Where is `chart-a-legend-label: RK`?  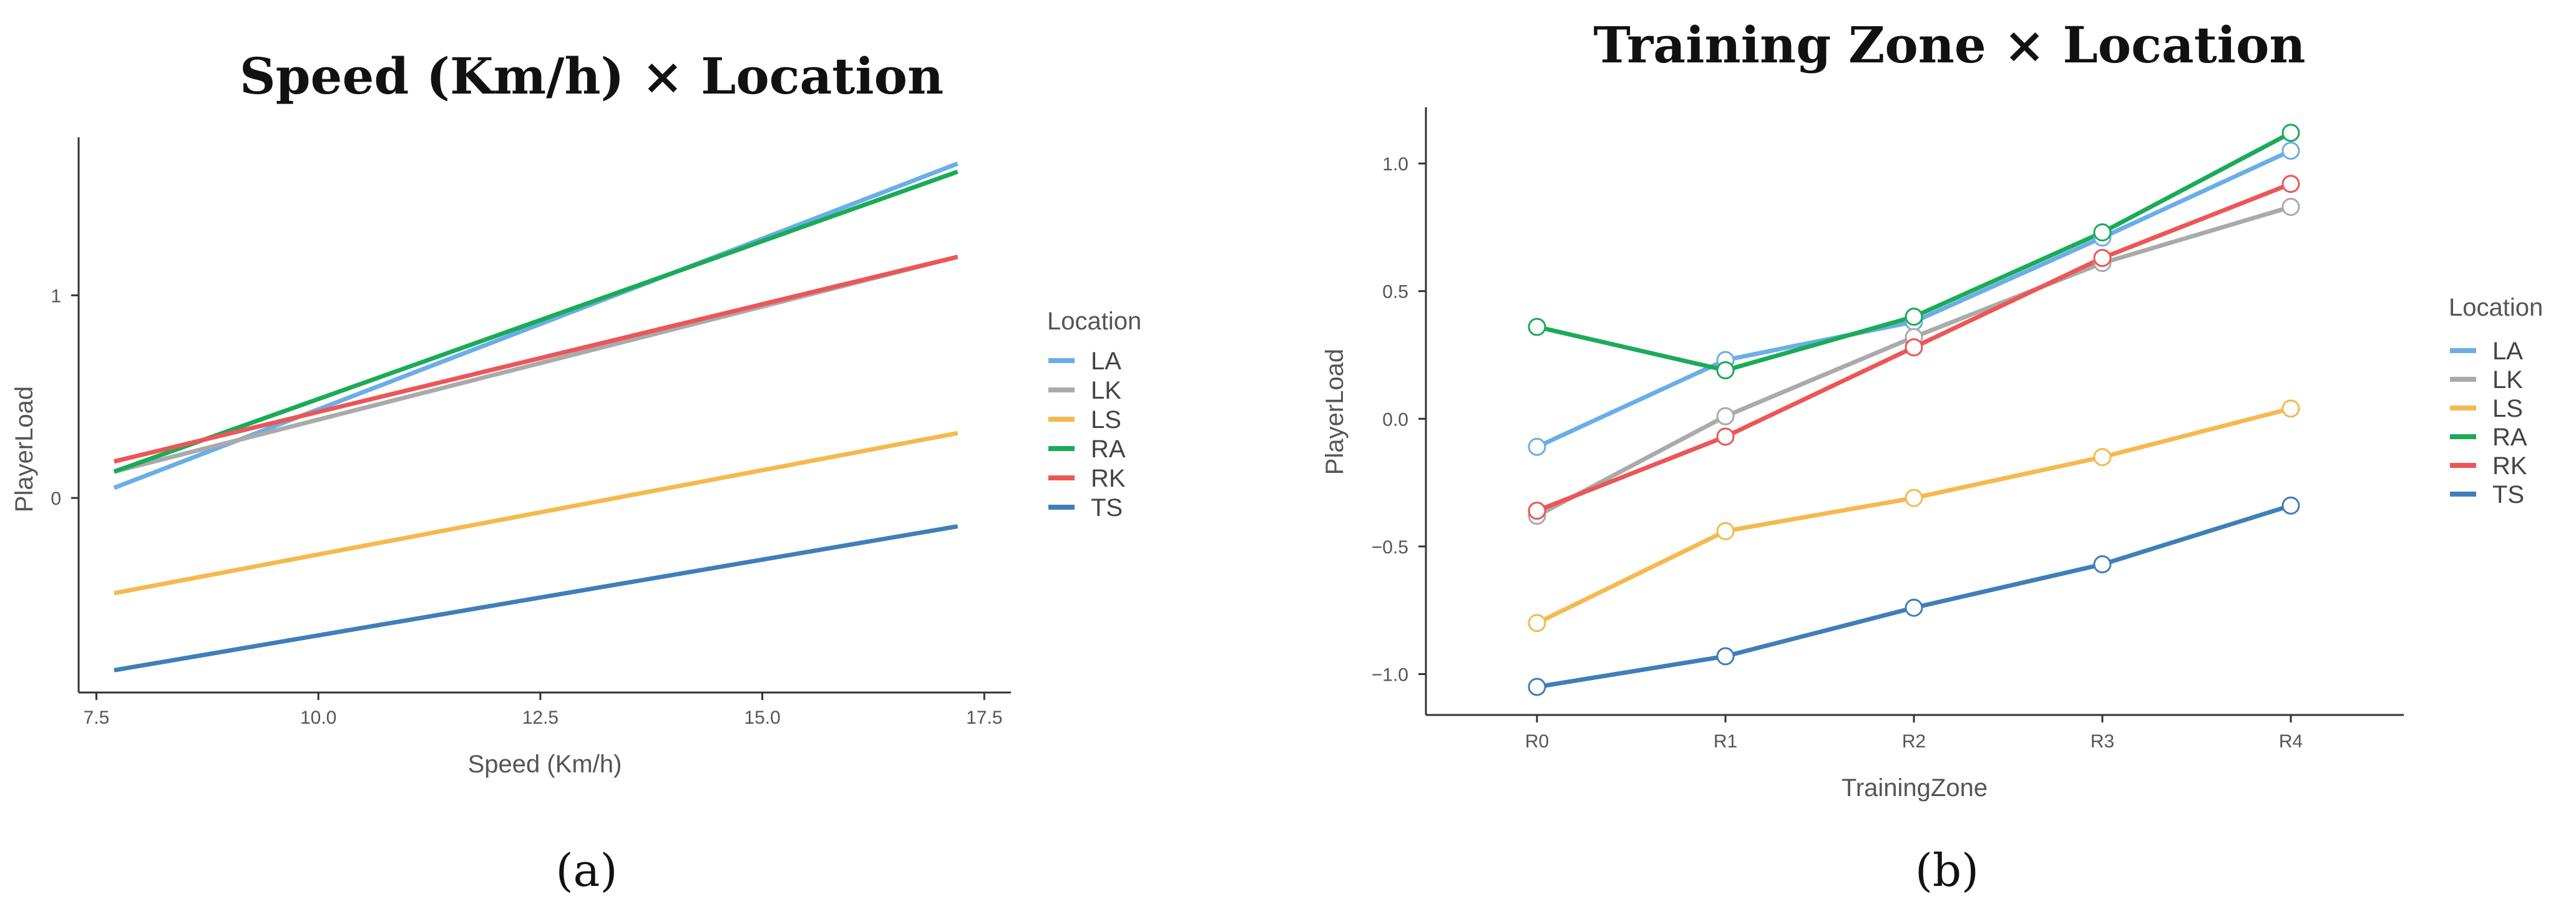
chart-a-legend-label: RK is located at coordinates (1108, 479).